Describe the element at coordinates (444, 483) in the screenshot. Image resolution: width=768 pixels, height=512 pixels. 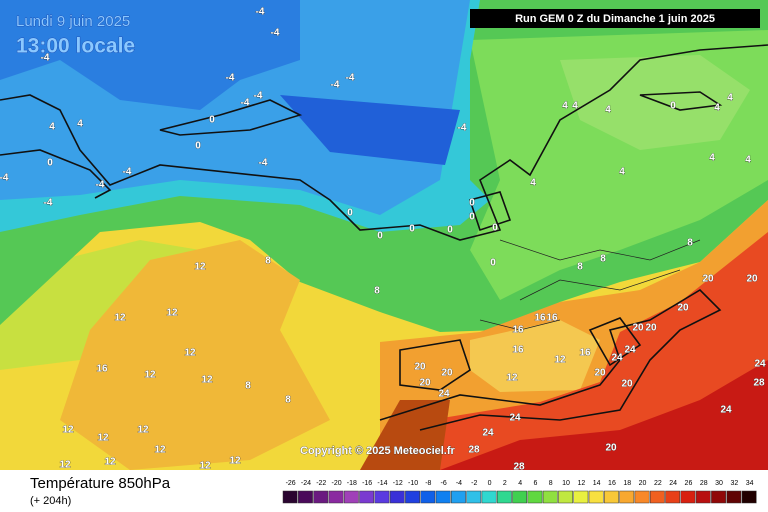
I see `scale-label: -6` at that location.